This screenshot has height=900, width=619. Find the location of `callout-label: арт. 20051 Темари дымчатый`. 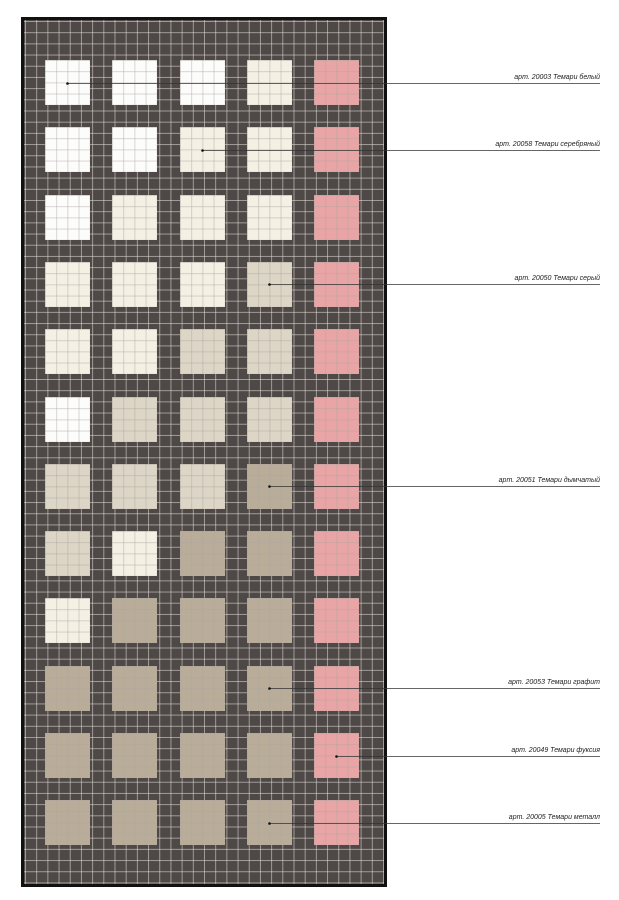

callout-label: арт. 20051 Темари дымчатый is located at coordinates (549, 480).